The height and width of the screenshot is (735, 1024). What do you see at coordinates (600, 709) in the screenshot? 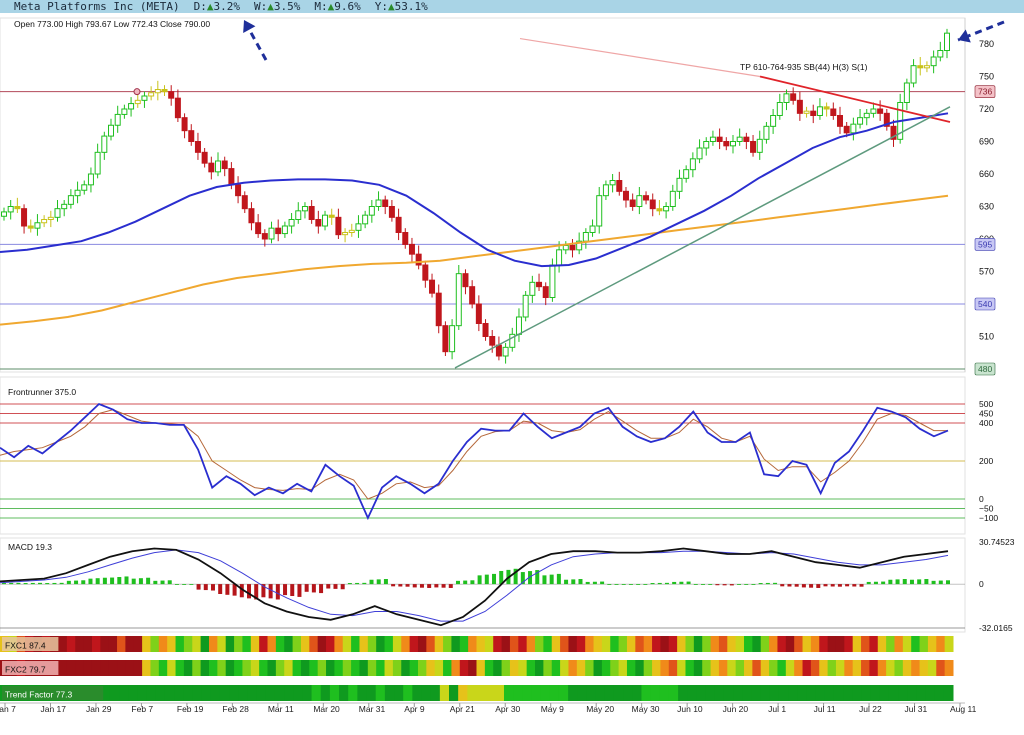
I see `x-tick-label: May 20` at bounding box center [600, 709].